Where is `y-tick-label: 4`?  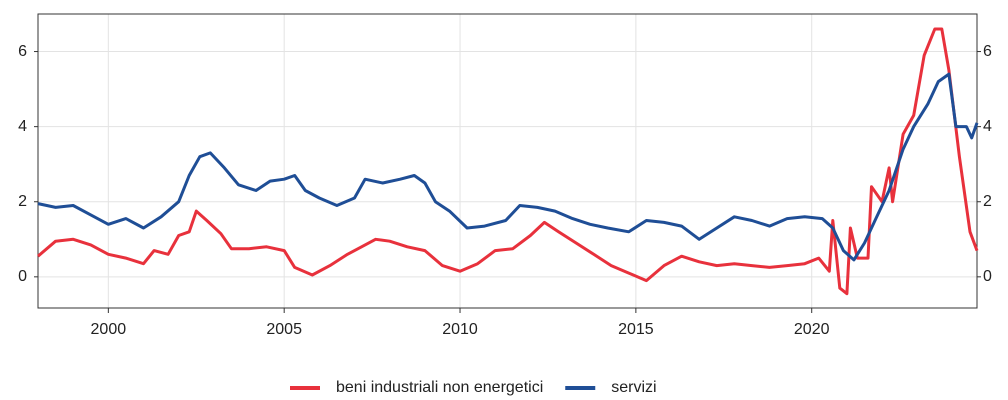 y-tick-label: 4 is located at coordinates (22, 126).